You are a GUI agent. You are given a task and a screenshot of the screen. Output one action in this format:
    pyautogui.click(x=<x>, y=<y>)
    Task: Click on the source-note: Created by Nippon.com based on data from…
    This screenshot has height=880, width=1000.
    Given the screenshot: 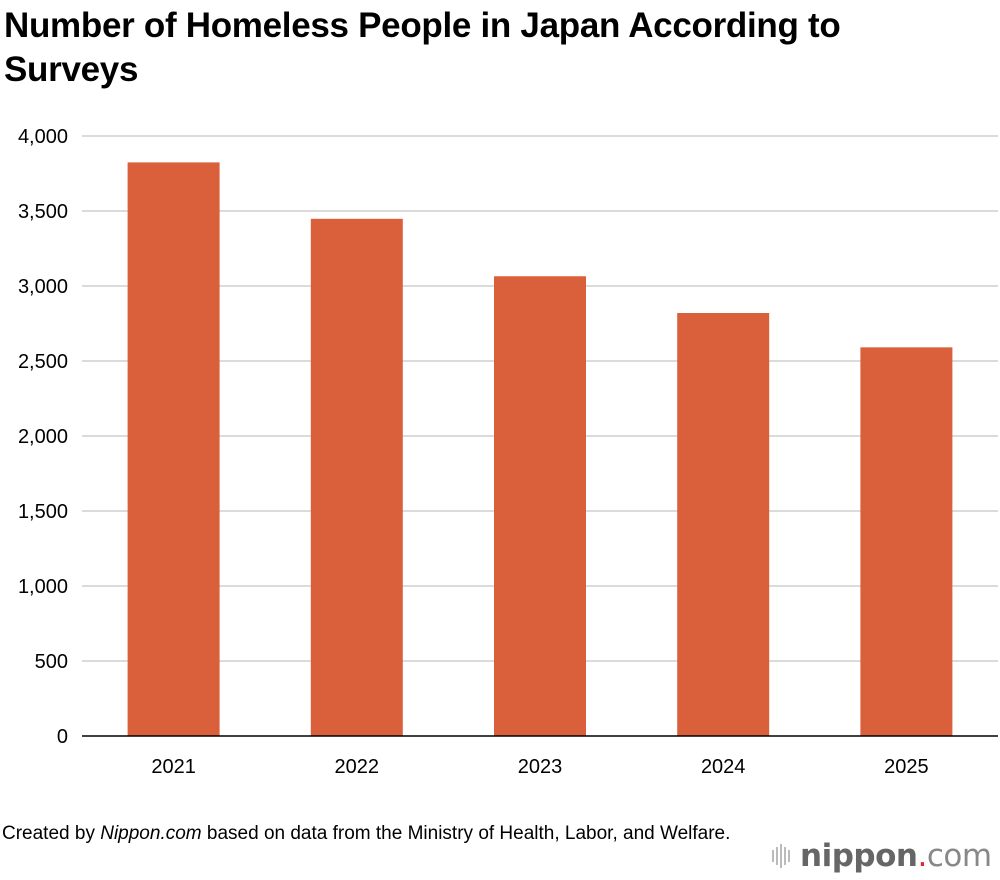 What is the action you would take?
    pyautogui.click(x=382, y=833)
    